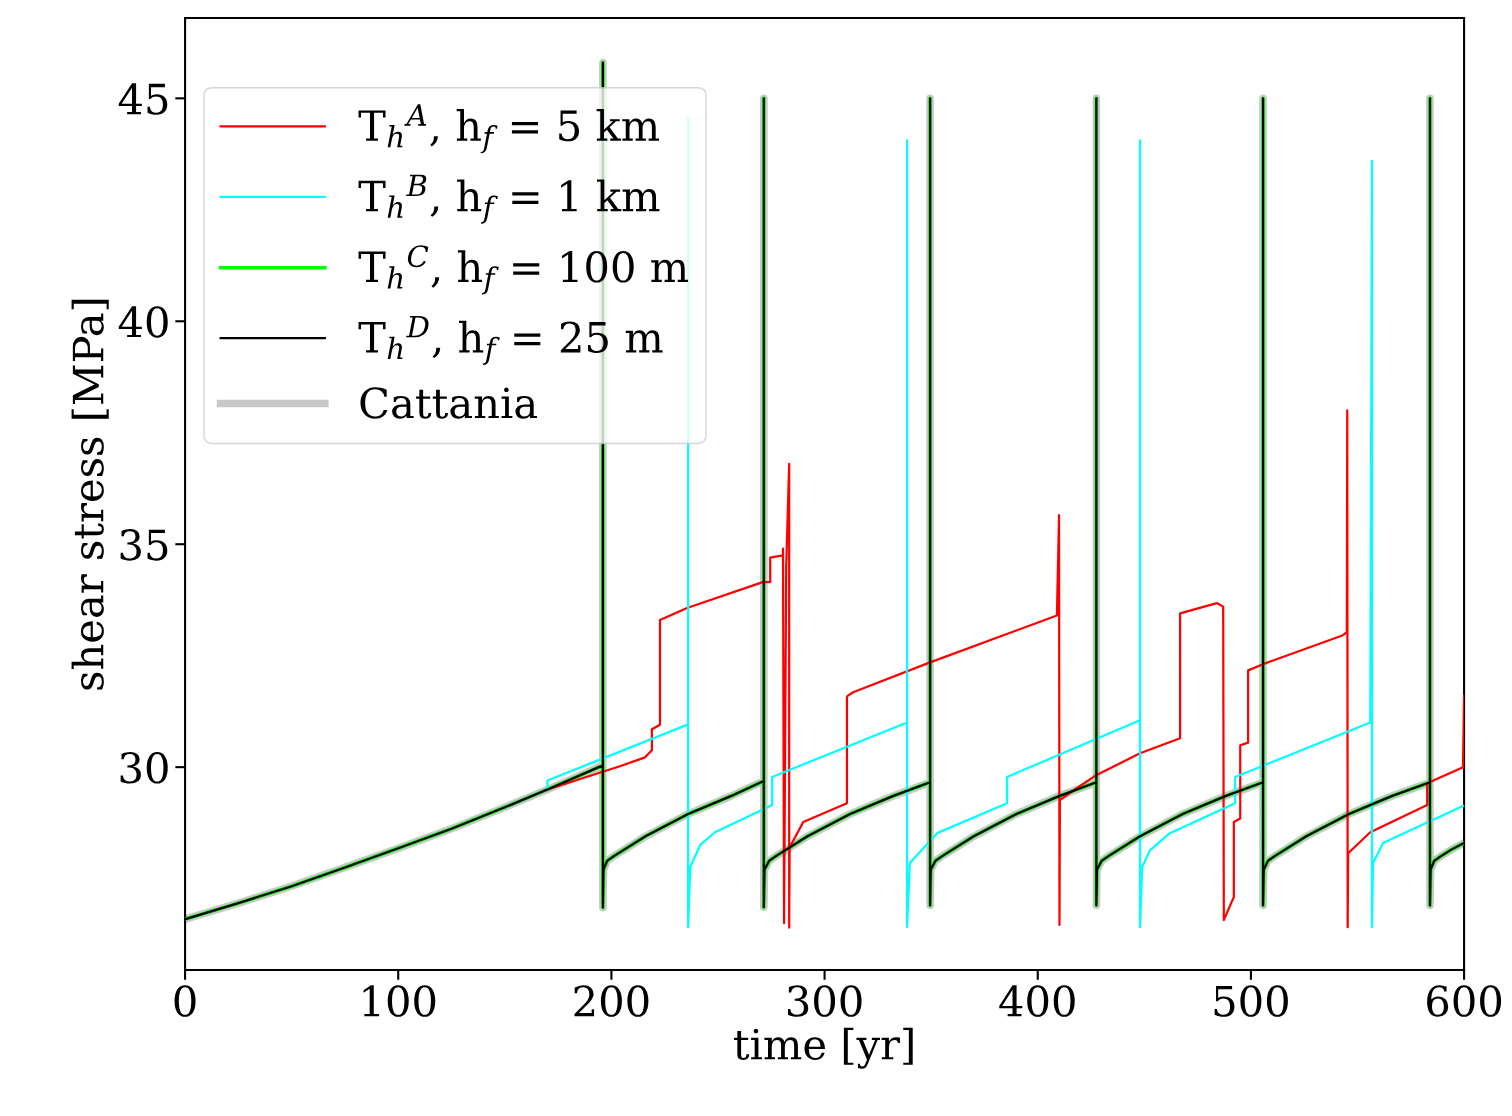 Image resolution: width=1512 pixels, height=1116 pixels. I want to click on x-tick-label: 0, so click(185, 1001).